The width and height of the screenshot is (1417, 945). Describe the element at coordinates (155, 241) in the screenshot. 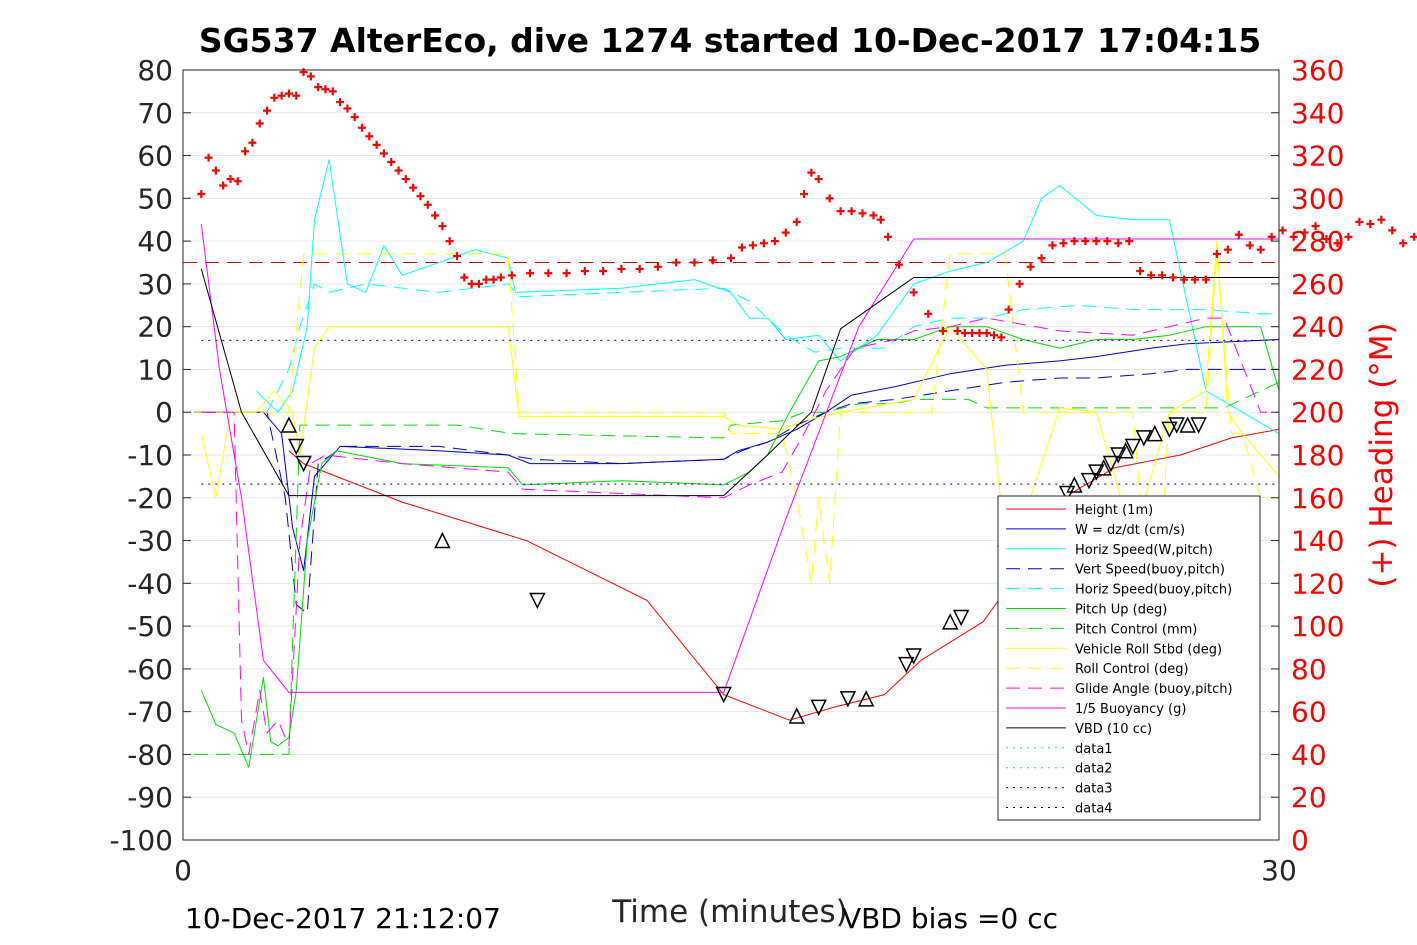

I see `left-tick-label: 40` at that location.